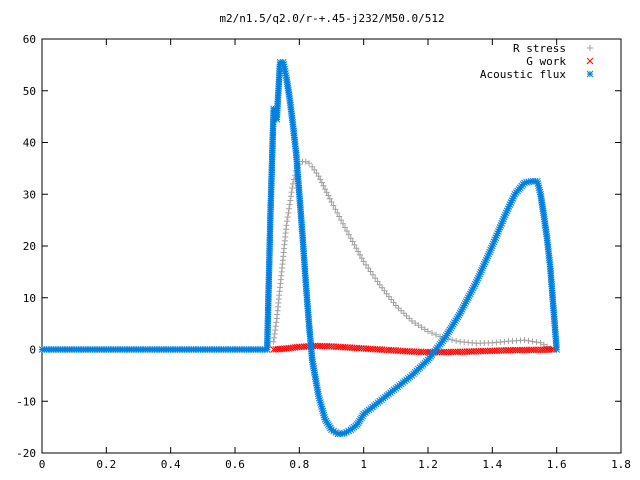 Image resolution: width=640 pixels, height=480 pixels. What do you see at coordinates (428, 464) in the screenshot?
I see `x-tick-label: 1.2` at bounding box center [428, 464].